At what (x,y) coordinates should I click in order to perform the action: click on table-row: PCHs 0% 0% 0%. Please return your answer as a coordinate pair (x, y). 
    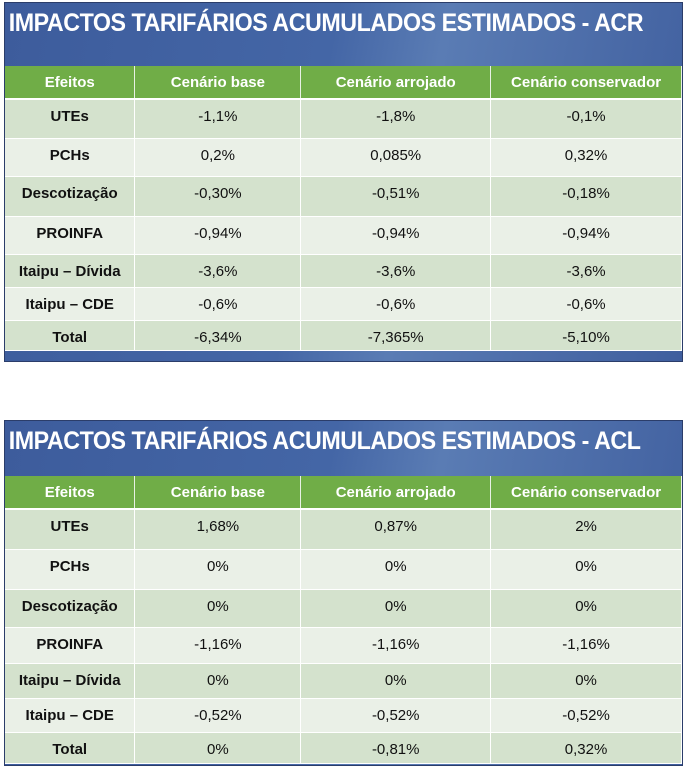
    Looking at the image, I should click on (343, 569).